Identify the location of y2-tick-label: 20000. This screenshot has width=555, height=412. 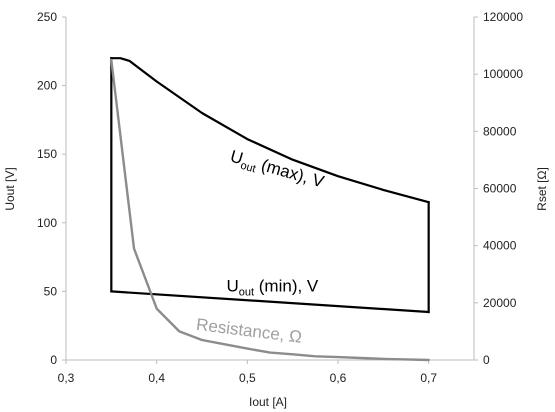
(500, 303).